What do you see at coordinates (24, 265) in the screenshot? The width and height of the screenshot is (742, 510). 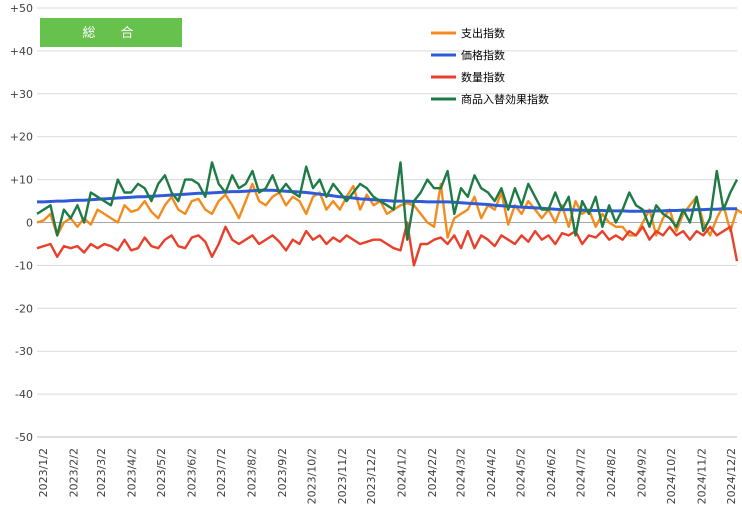 I see `y-tick-label: -10` at bounding box center [24, 265].